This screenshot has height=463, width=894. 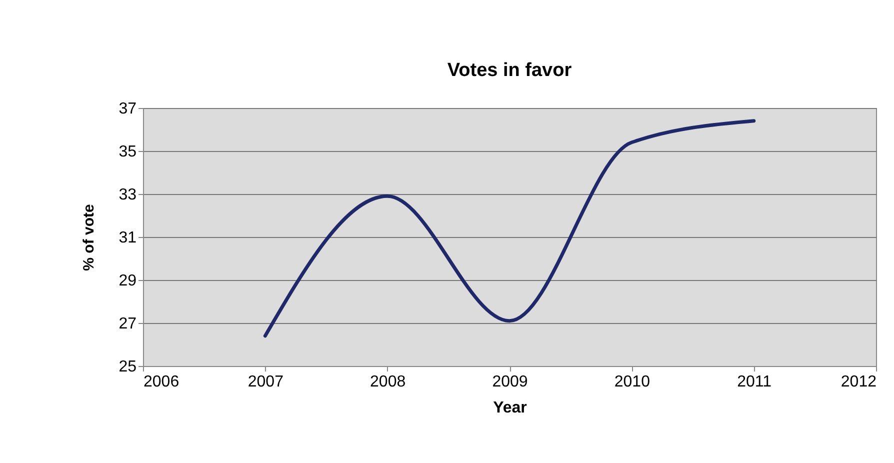 I want to click on y-axis-title: % of vote, so click(x=89, y=237).